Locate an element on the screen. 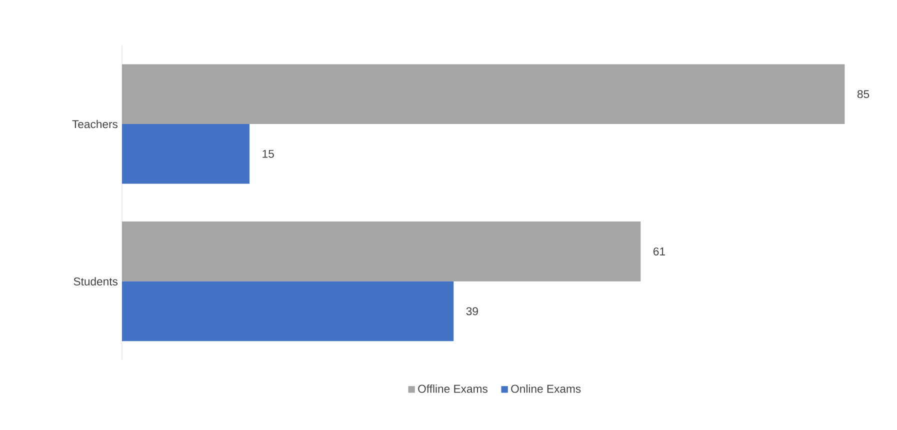 The height and width of the screenshot is (430, 897). y-tick-label: Teachers is located at coordinates (95, 124).